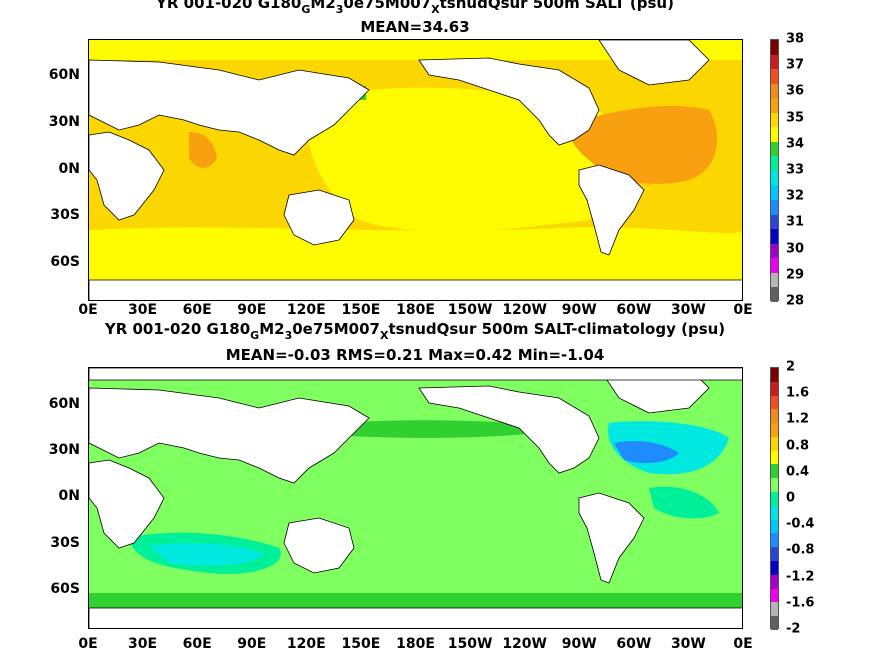  I want to click on bottom-lon-label: 30W, so click(688, 644).